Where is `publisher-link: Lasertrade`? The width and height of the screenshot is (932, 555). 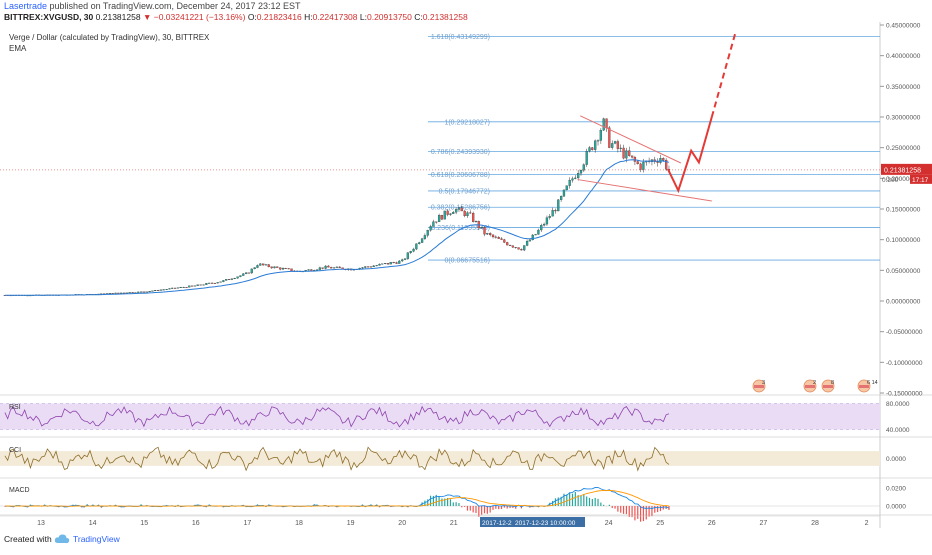 publisher-link: Lasertrade is located at coordinates (26, 6).